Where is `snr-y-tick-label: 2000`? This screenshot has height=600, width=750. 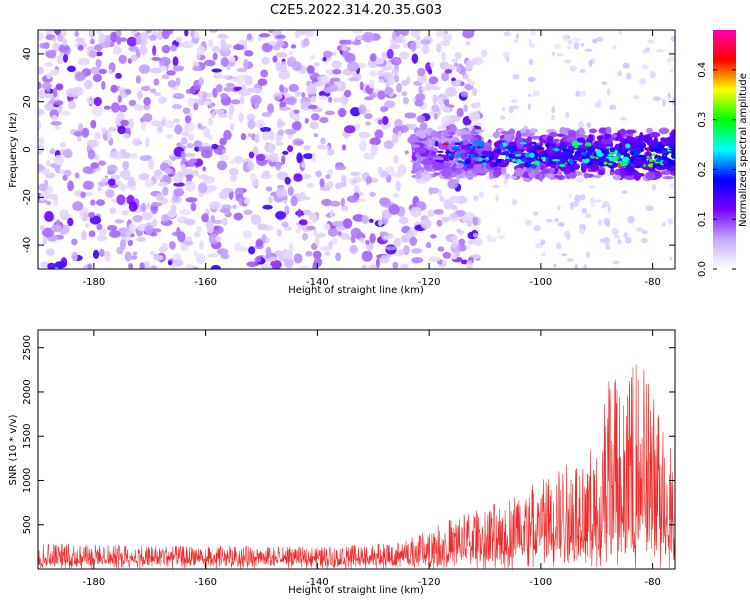
snr-y-tick-label: 2000 is located at coordinates (27, 391).